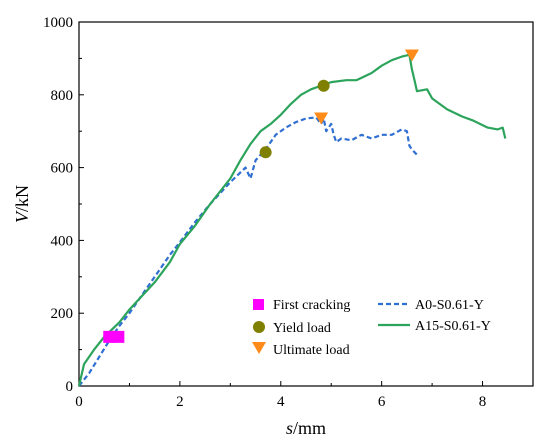  I want to click on y-tick-label: 0, so click(70, 387).